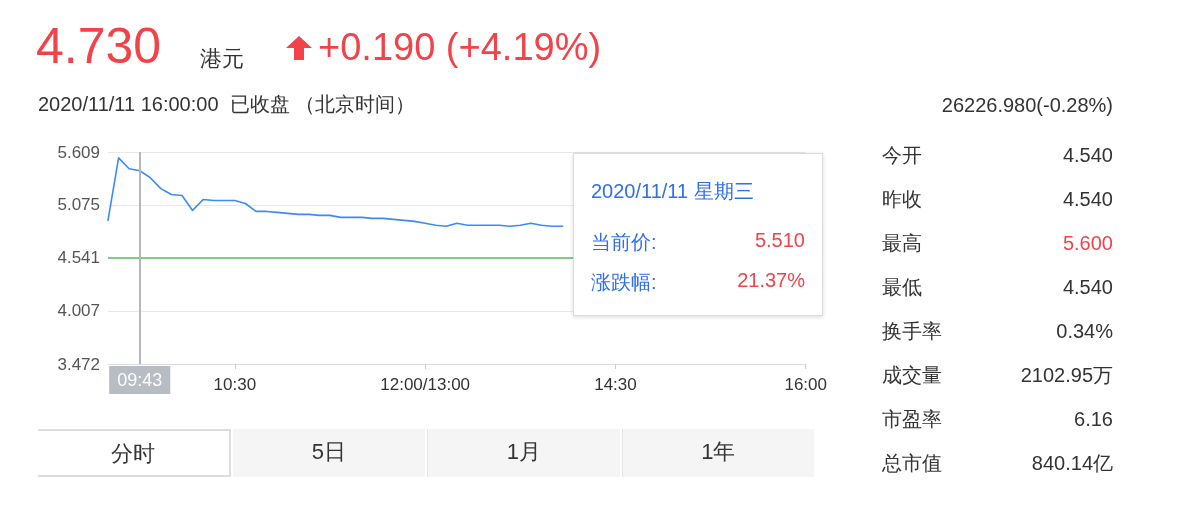 The width and height of the screenshot is (1186, 510). What do you see at coordinates (78, 311) in the screenshot?
I see `y-tick-label: 4.007` at bounding box center [78, 311].